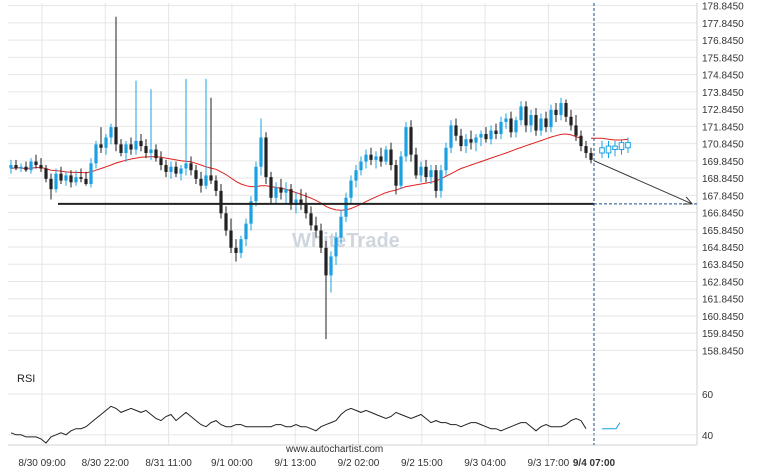 The image size is (760, 475). Describe the element at coordinates (723, 334) in the screenshot. I see `y-tick-label: 159.8450` at that location.